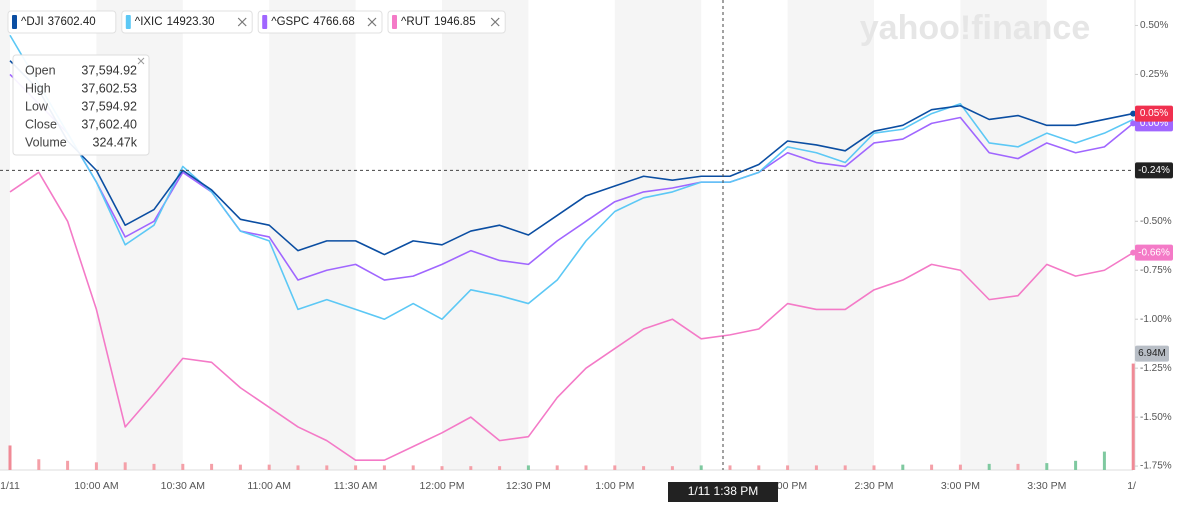 This screenshot has width=1190, height=515. Describe the element at coordinates (1156, 417) in the screenshot. I see `y-tick-label: -1.50%` at that location.